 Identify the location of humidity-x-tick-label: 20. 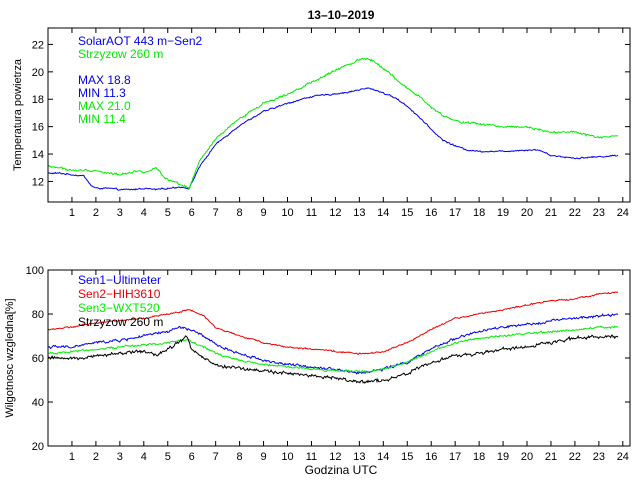
(527, 457).